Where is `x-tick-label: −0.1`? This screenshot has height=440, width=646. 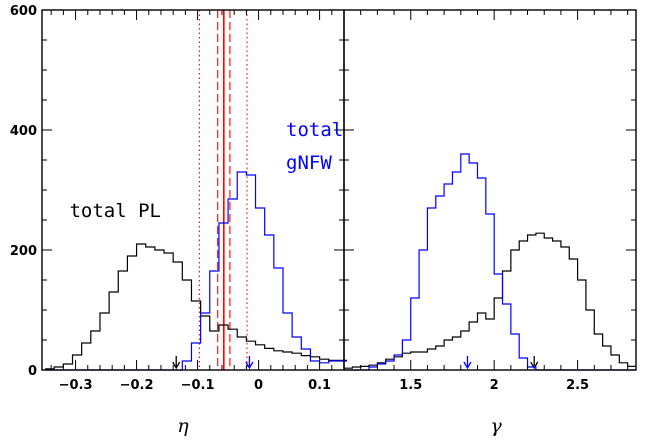
x-tick-label: −0.1 is located at coordinates (198, 385).